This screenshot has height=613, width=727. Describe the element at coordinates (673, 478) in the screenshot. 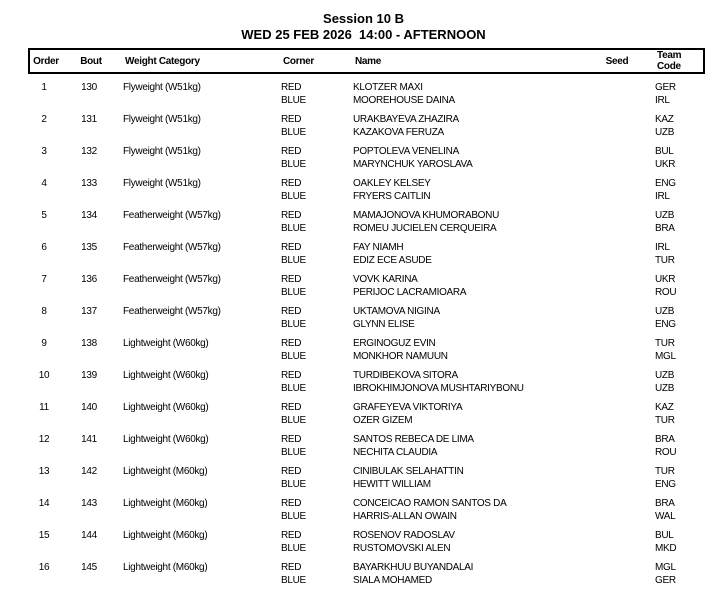

I see `team-code-cell: TUR ENG` at that location.